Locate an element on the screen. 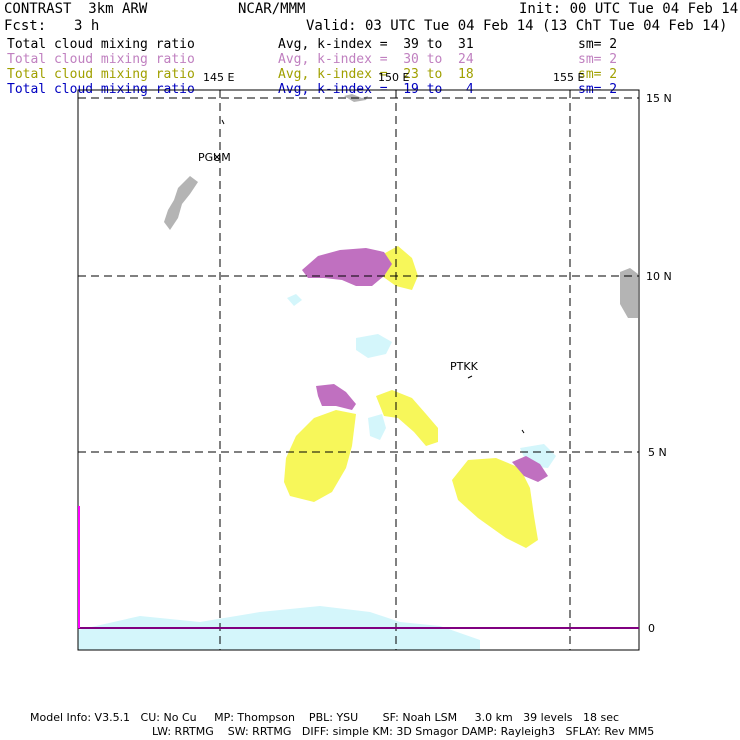 Image resolution: width=740 pixels, height=740 pixels. guam-station-mark is located at coordinates (217, 157).